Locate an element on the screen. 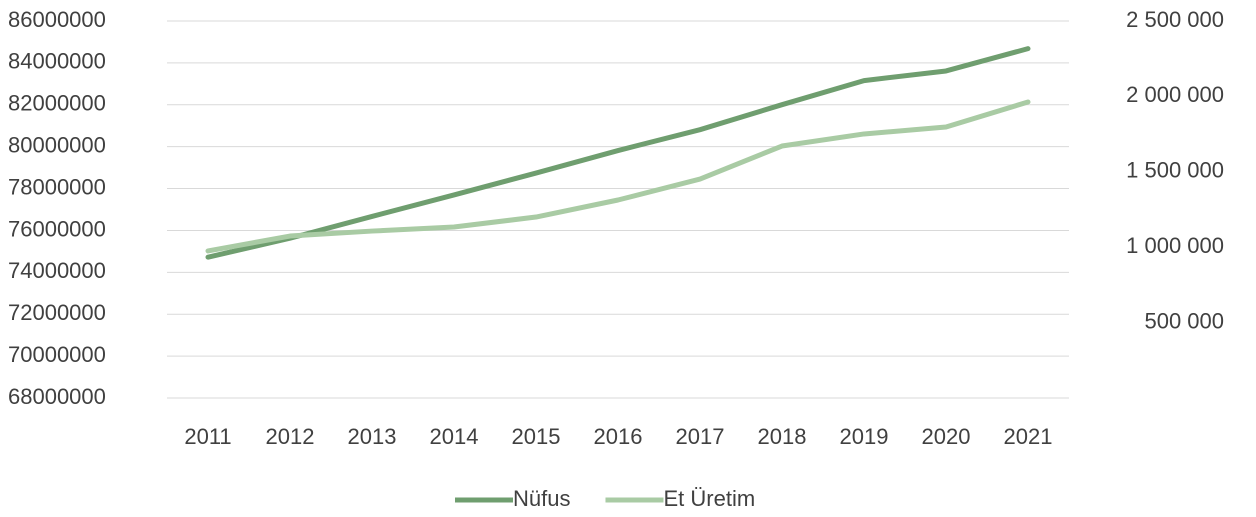 The height and width of the screenshot is (517, 1256). x-tick-label: 2011 is located at coordinates (207, 436).